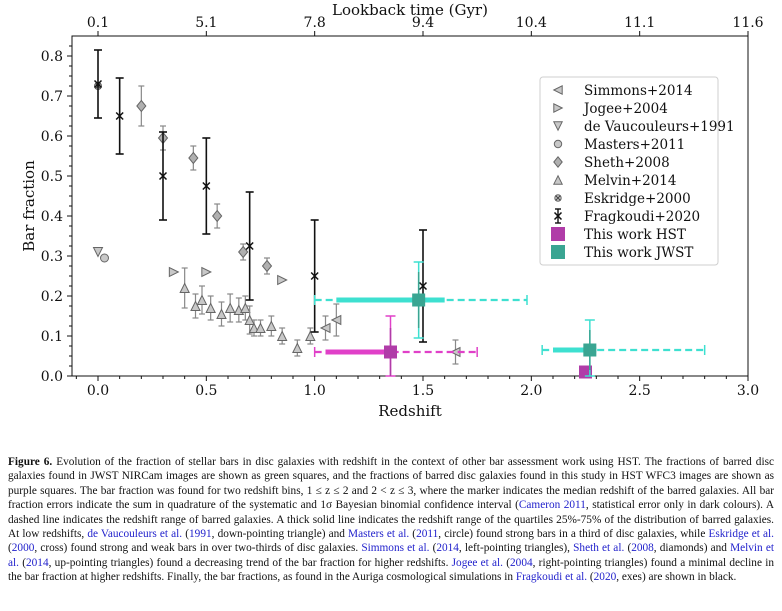 The image size is (782, 611). Describe the element at coordinates (692, 548) in the screenshot. I see `caption-text: , diamonds) and` at that location.